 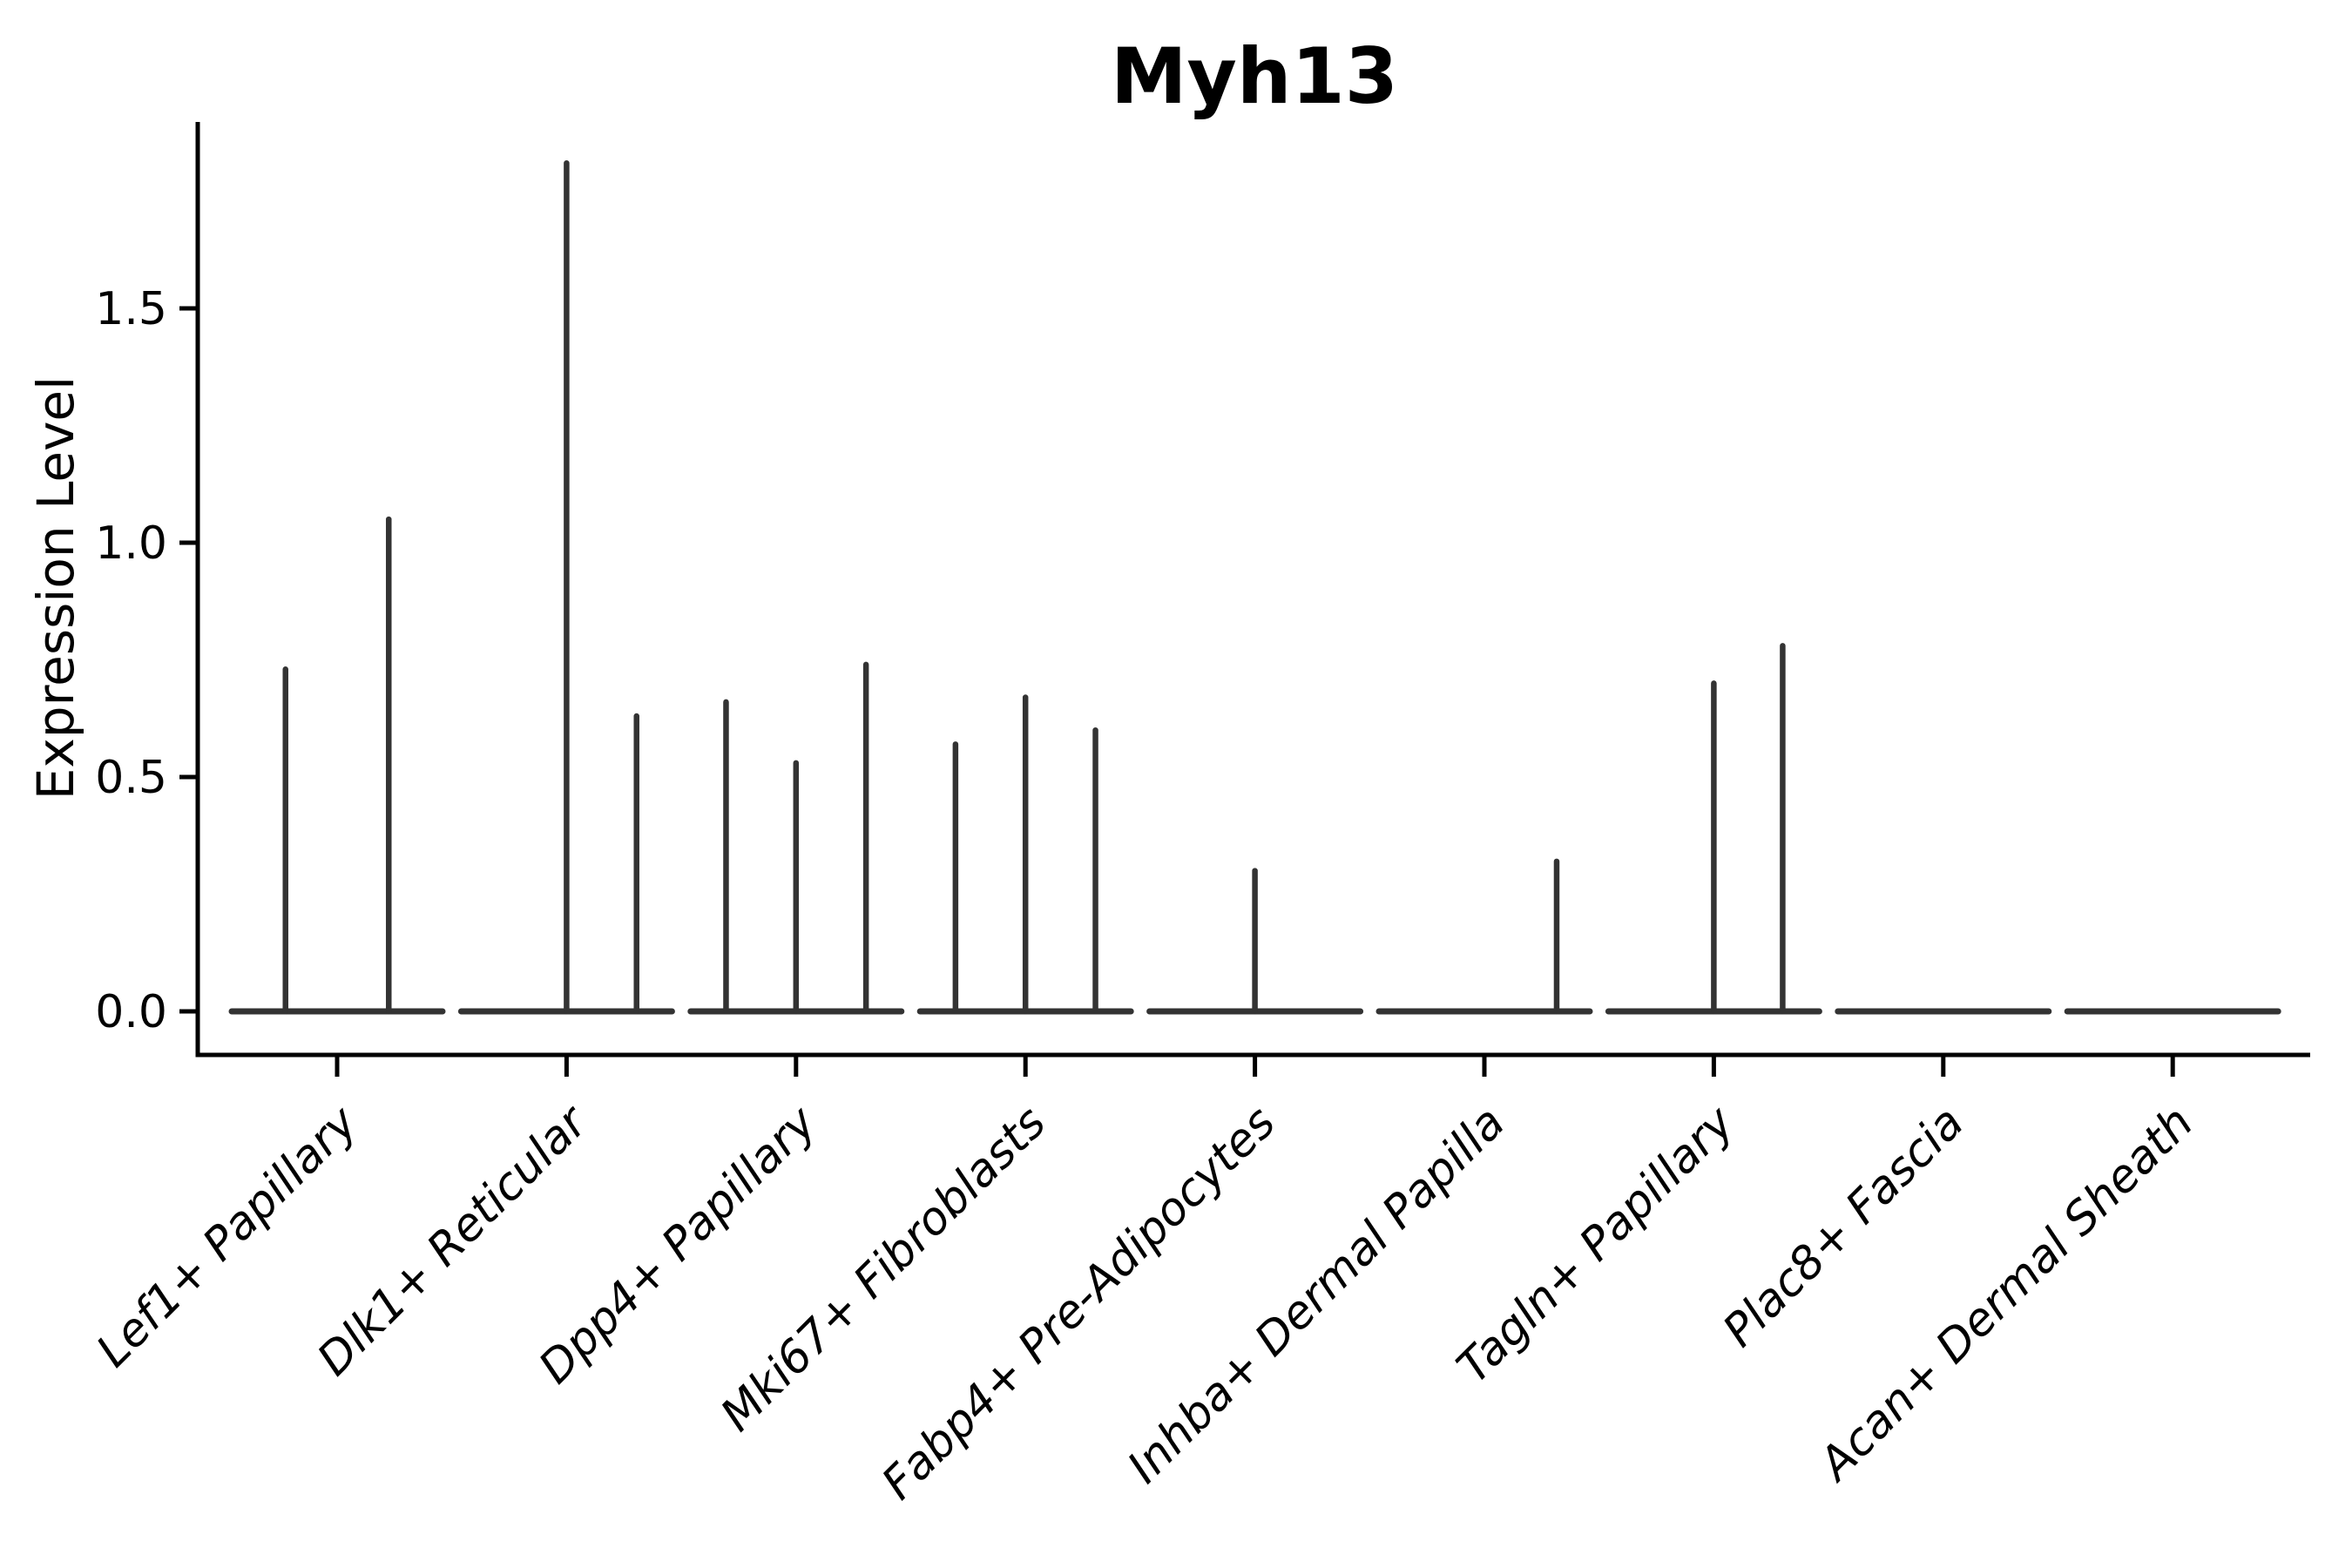 What do you see at coordinates (1843, 1227) in the screenshot?
I see `x-tick-label: Plac8+ Fascia` at bounding box center [1843, 1227].